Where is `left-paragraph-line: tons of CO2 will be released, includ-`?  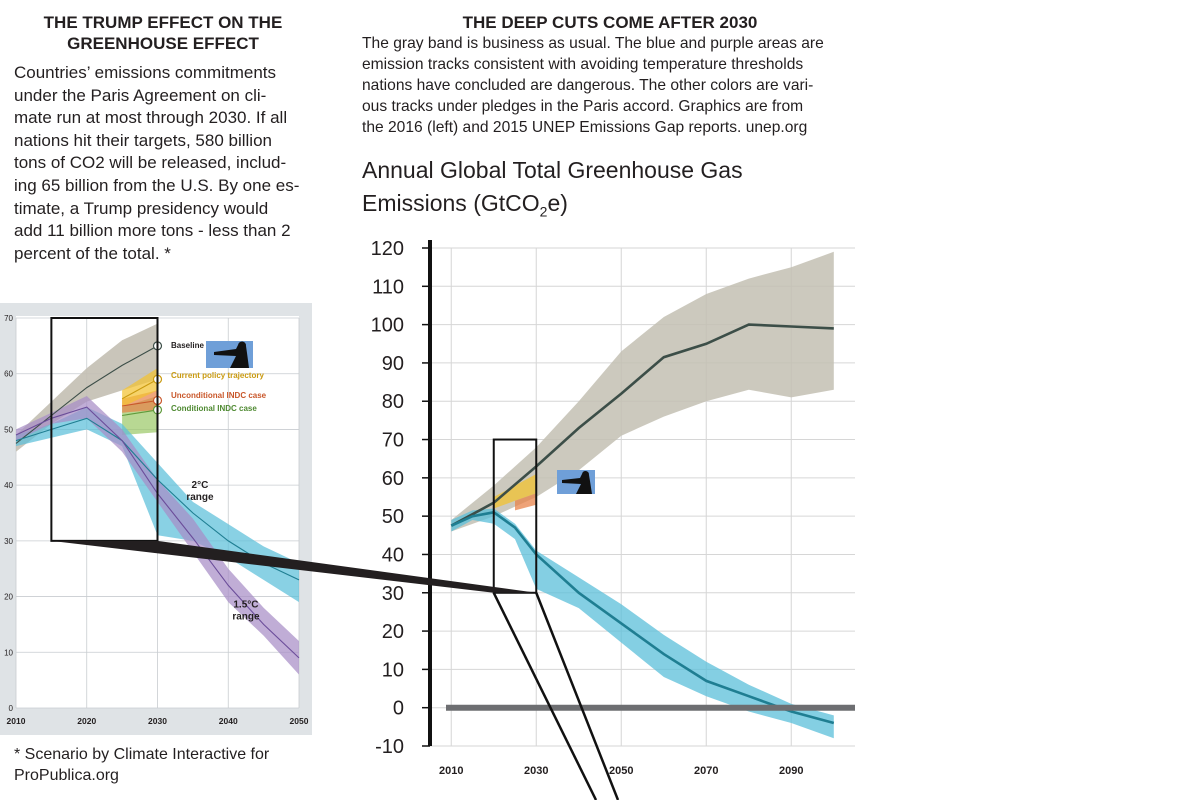
left-paragraph-line: tons of CO2 will be released, includ- is located at coordinates (150, 163).